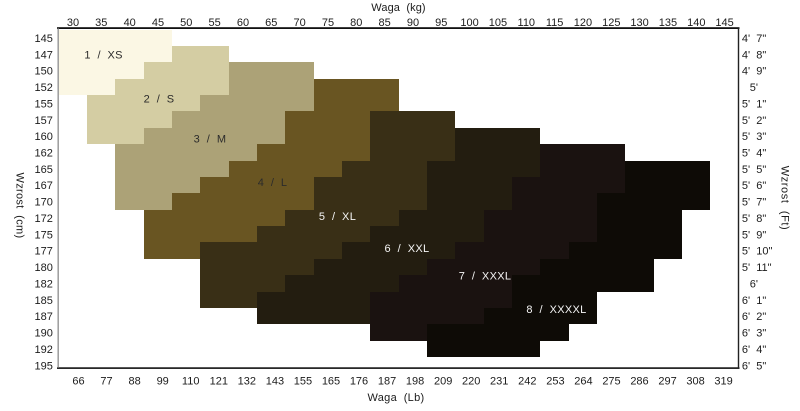 Image resolution: width=800 pixels, height=411 pixels. What do you see at coordinates (555, 23) in the screenshot?
I see `svg-text: 115` at bounding box center [555, 23].